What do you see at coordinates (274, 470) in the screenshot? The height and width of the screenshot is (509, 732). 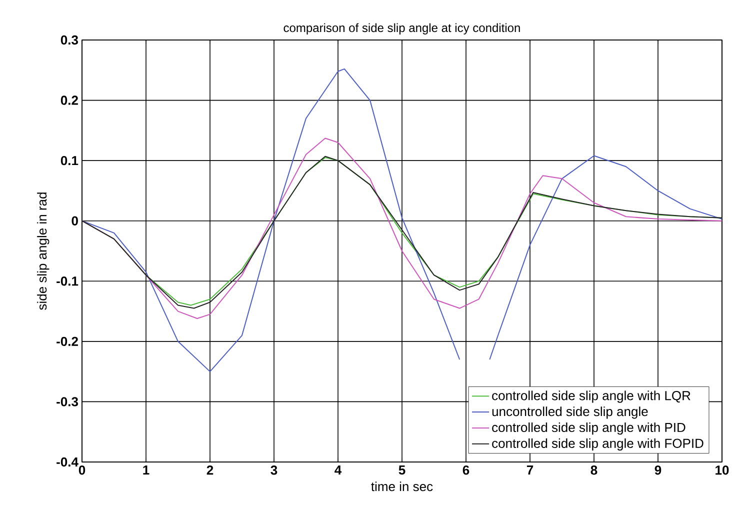 I see `x-tick-label: 3` at bounding box center [274, 470].